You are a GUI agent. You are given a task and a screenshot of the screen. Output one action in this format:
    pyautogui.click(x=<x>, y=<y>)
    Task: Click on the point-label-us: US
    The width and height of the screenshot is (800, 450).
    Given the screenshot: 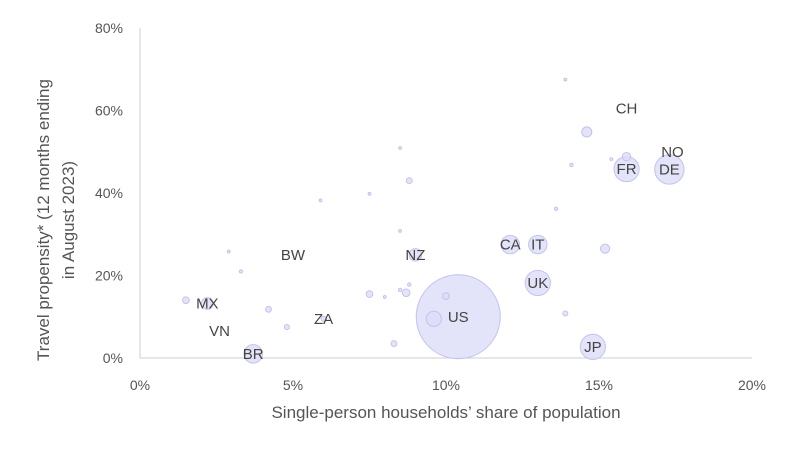 What is the action you would take?
    pyautogui.click(x=458, y=317)
    